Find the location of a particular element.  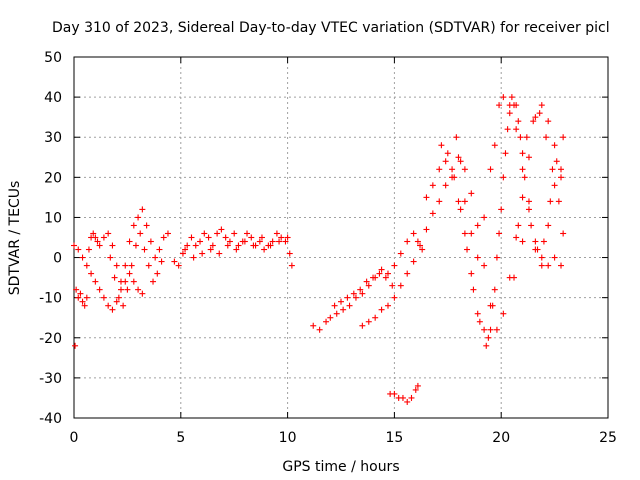

x-tick-label: 25 is located at coordinates (608, 438).